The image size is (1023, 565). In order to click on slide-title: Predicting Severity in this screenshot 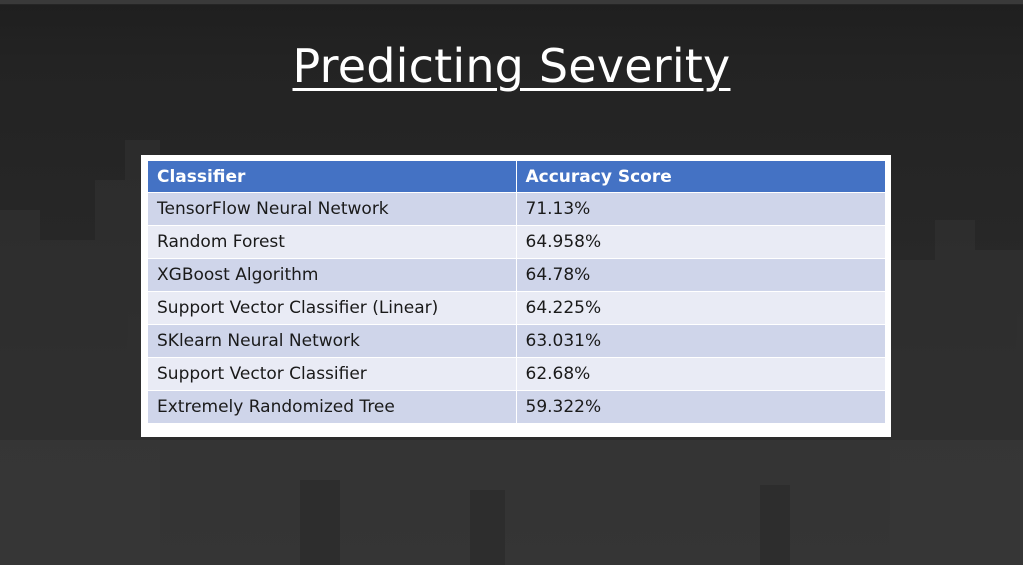, I will do `click(511, 66)`.